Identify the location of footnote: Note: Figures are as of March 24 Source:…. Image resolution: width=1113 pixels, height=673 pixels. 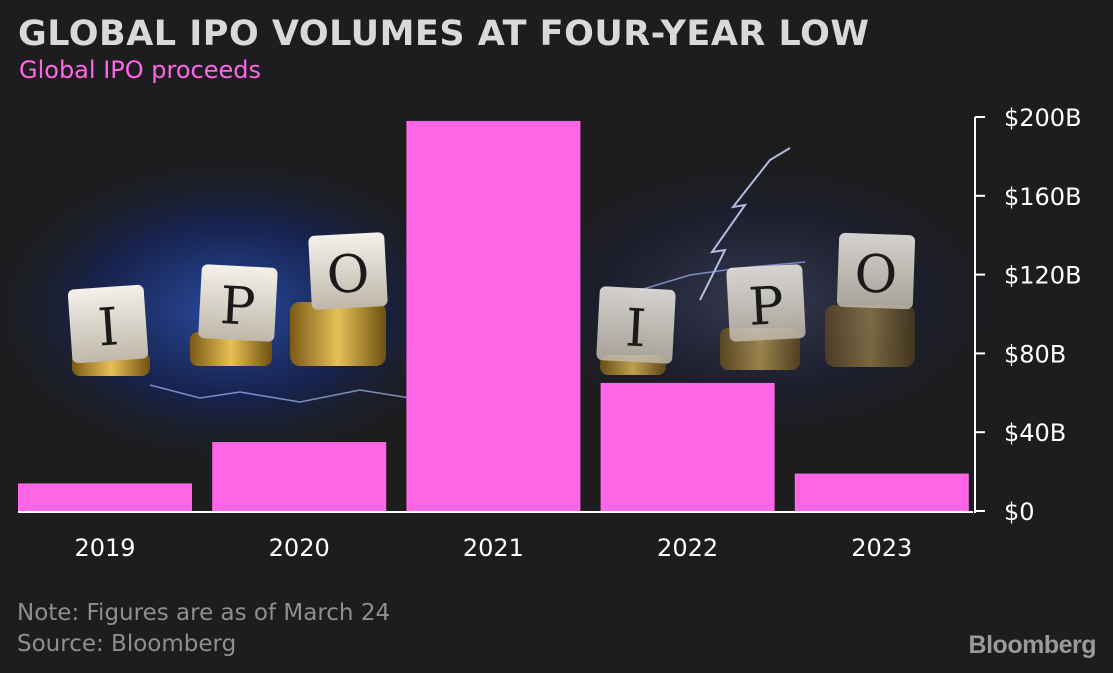
(203, 629).